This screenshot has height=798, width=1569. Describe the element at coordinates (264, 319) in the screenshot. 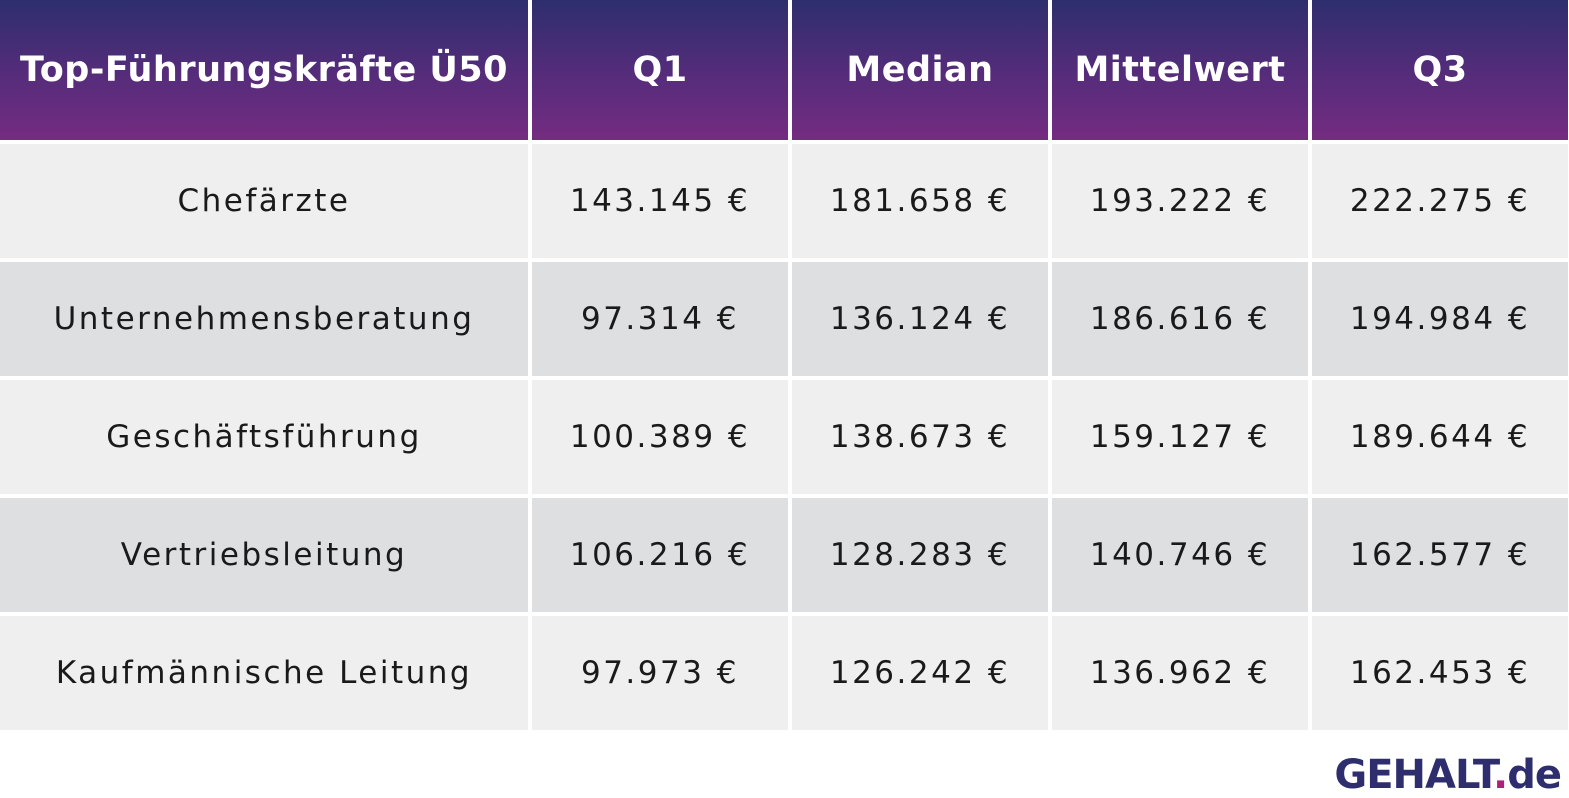

I see `row-label: Unternehmensberatung` at that location.